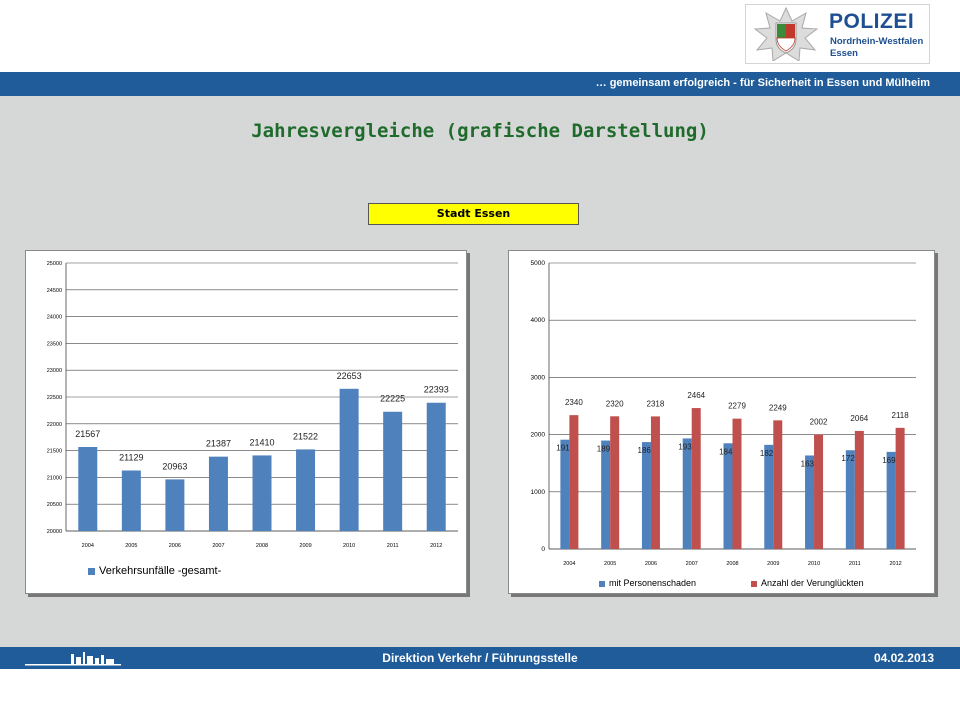 Image resolution: width=960 pixels, height=720 pixels. What do you see at coordinates (54, 452) in the screenshot?
I see `y-tick-label: 21500` at bounding box center [54, 452].